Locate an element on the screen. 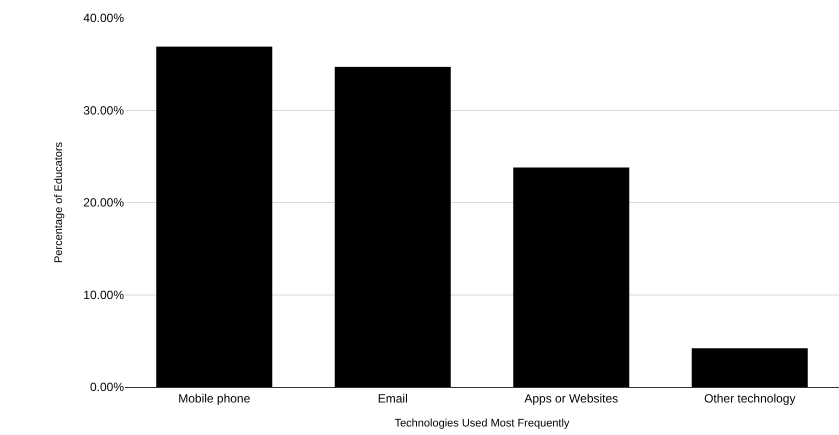 The height and width of the screenshot is (435, 839). y-tick-label: 10.00% is located at coordinates (103, 295).